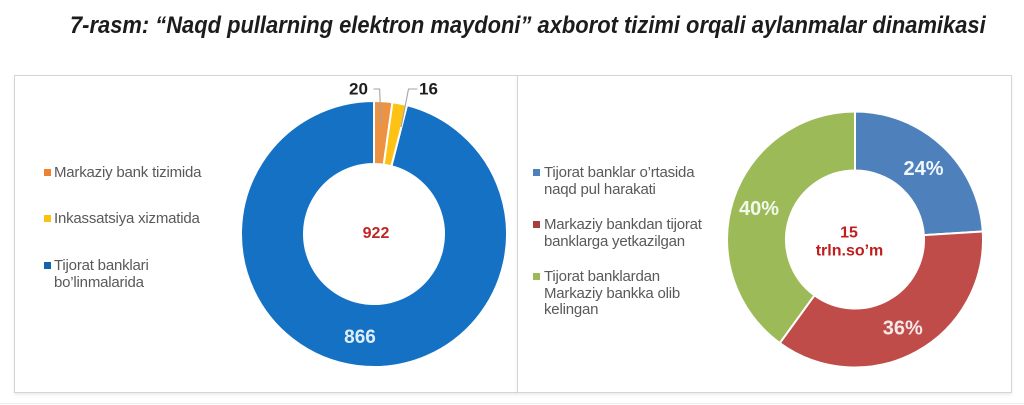 This screenshot has width=1024, height=405. What do you see at coordinates (923, 169) in the screenshot?
I see `svg-text: 24%` at bounding box center [923, 169].